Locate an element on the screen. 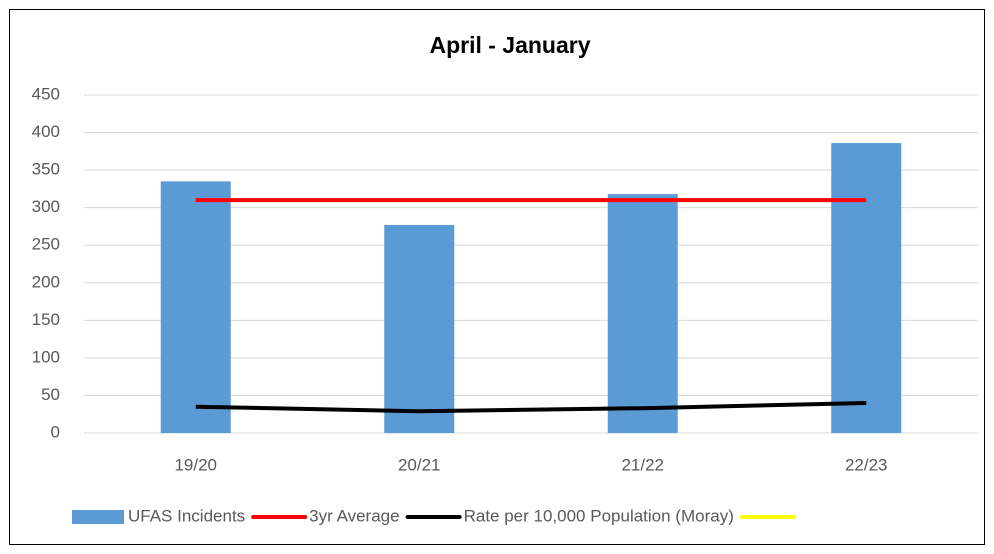 The height and width of the screenshot is (554, 994). y-tick-label: 400 is located at coordinates (46, 131).